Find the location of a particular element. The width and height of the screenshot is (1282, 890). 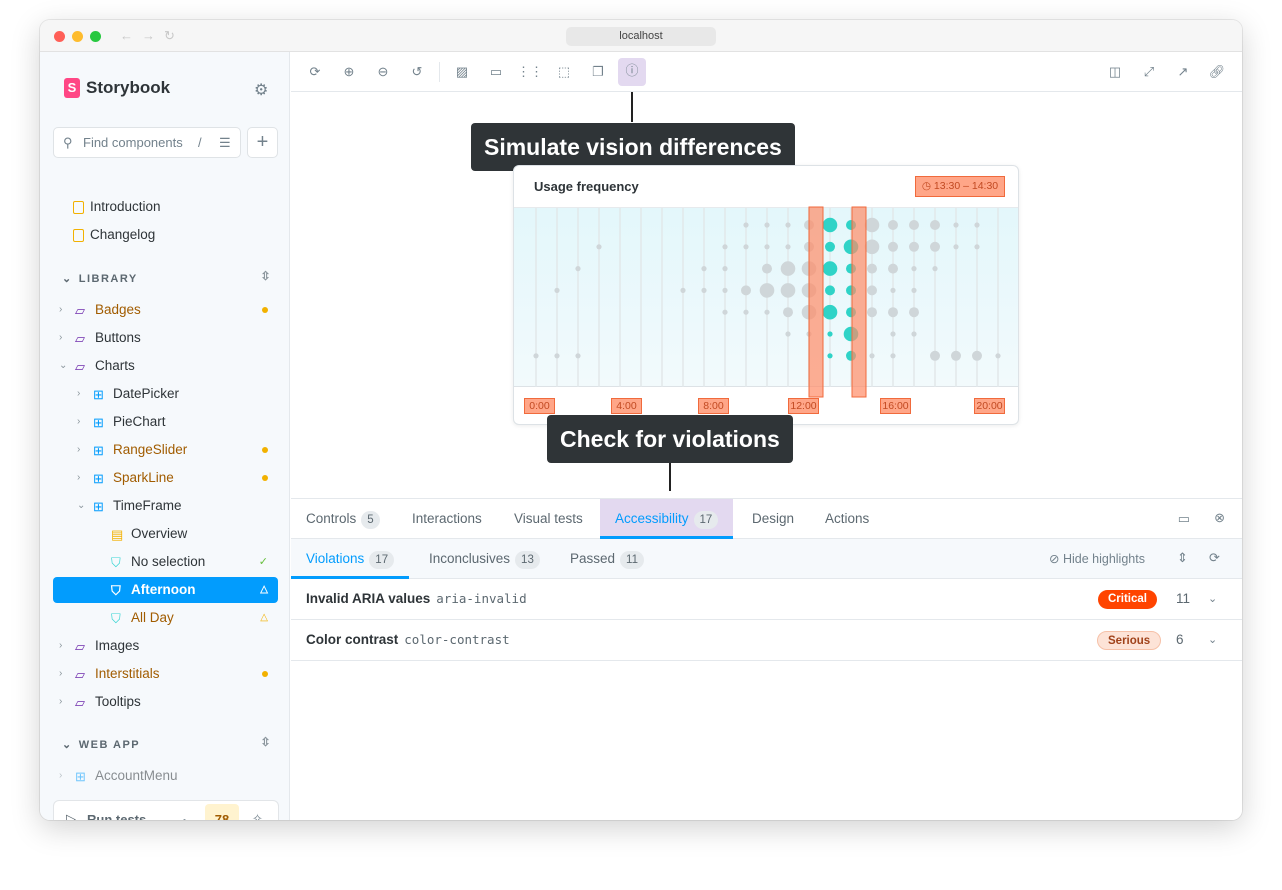

chevron-up-icon: ︿ is located at coordinates (184, 816).